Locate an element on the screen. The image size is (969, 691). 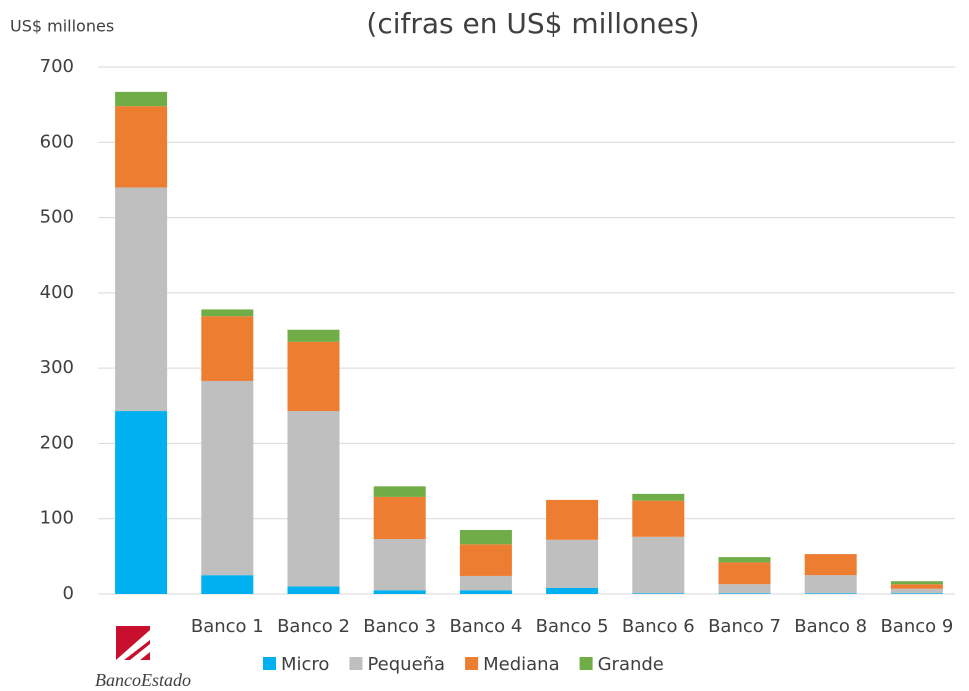
y-axis-label: US$ millones is located at coordinates (62, 26).